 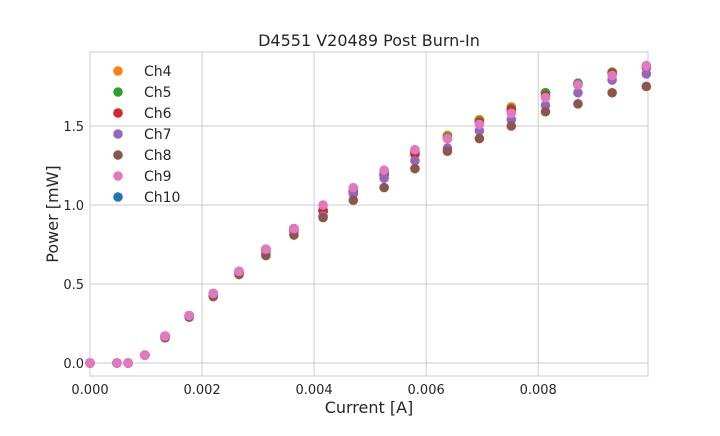 What do you see at coordinates (369, 407) in the screenshot?
I see `x-axis-label: Current [A]` at bounding box center [369, 407].